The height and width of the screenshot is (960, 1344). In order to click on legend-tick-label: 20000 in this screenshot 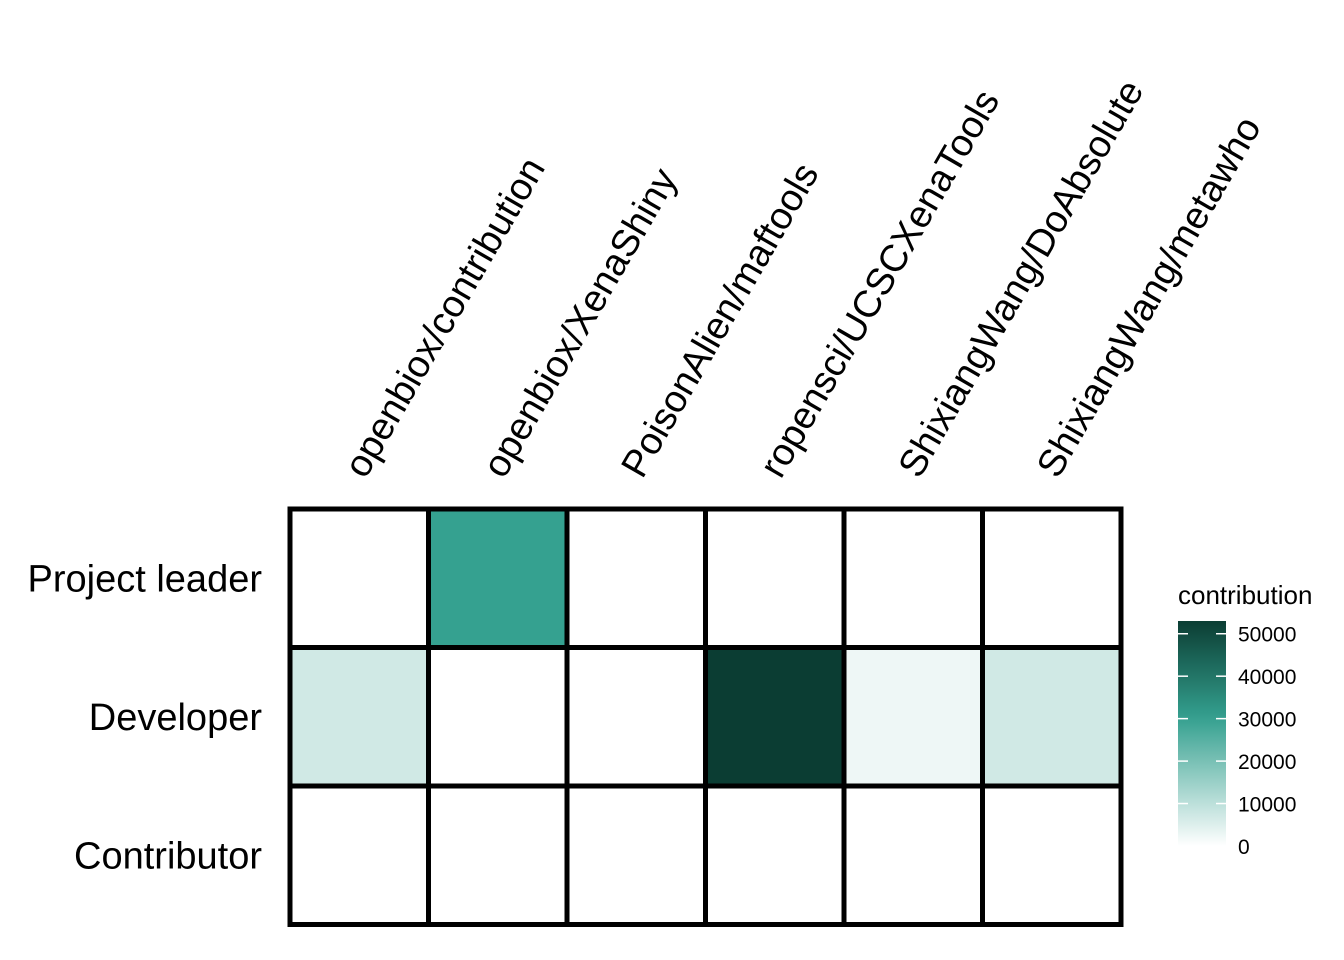, I will do `click(1267, 762)`.